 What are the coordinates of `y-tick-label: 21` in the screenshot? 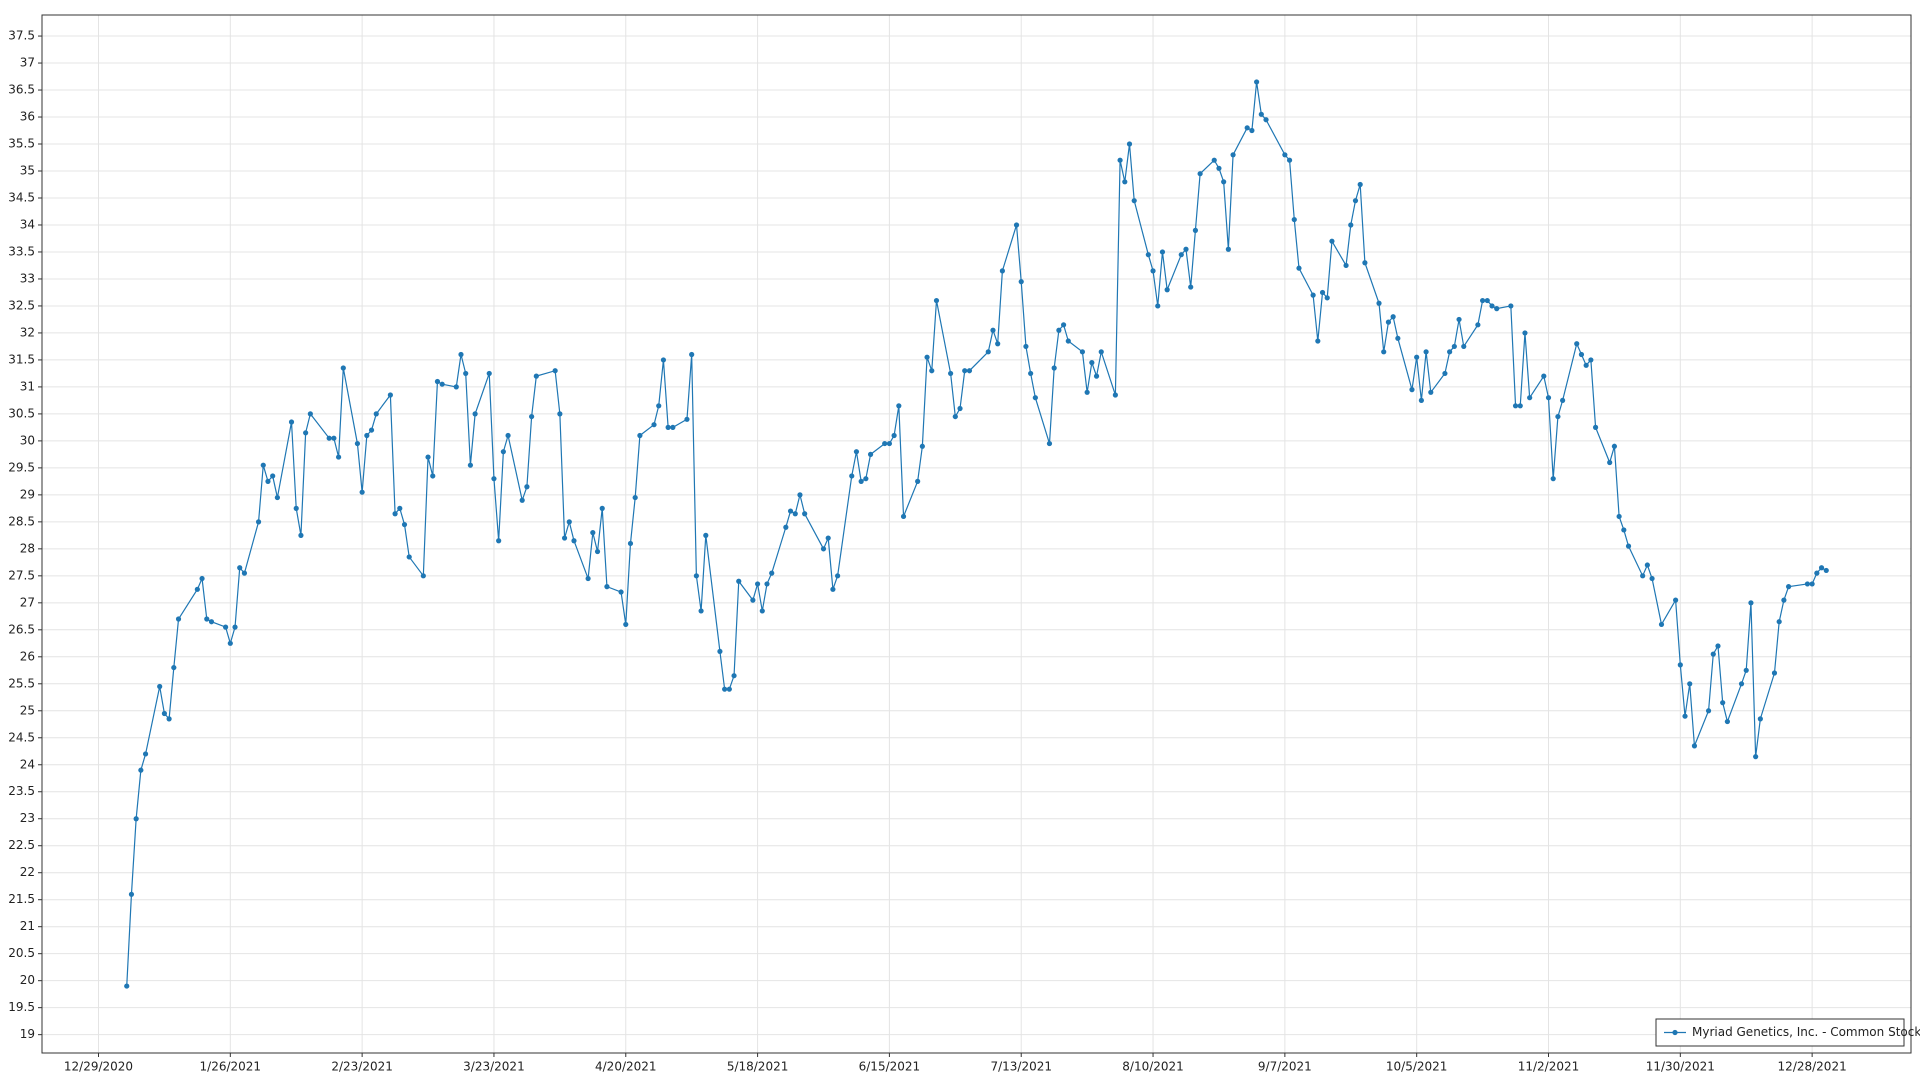 It's located at (27, 926).